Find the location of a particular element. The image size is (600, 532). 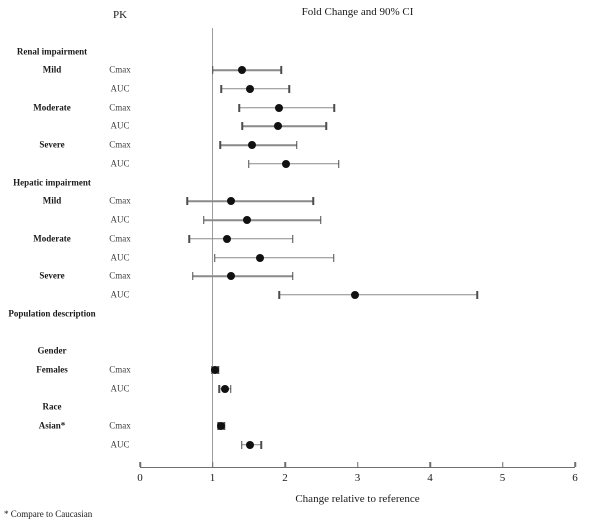

section-label: Race is located at coordinates (52, 406).